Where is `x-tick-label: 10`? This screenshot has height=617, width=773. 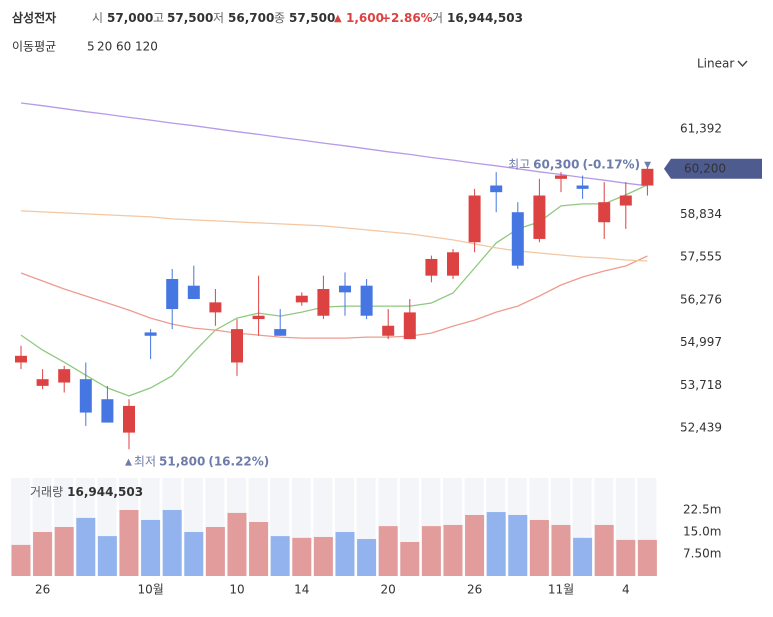
x-tick-label: 10 is located at coordinates (236, 590).